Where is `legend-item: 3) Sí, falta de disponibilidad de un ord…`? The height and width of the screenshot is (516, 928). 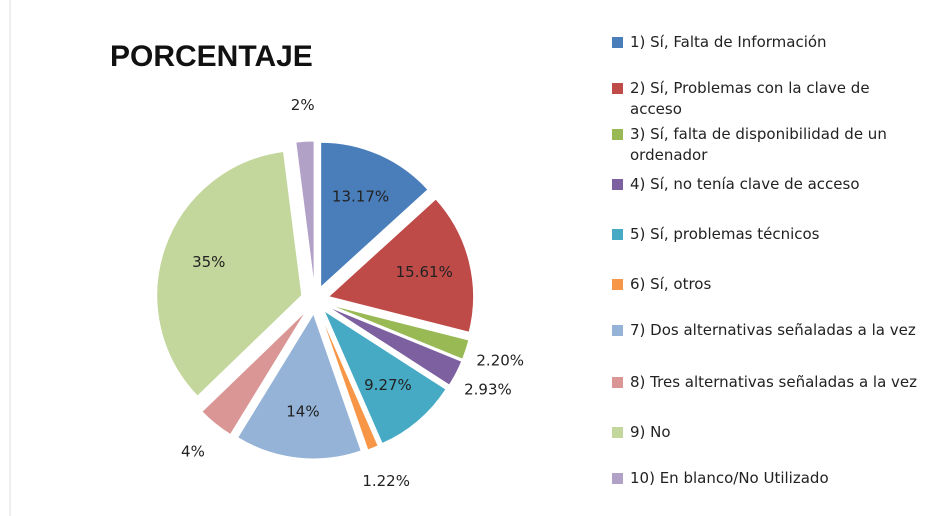 legend-item: 3) Sí, falta de disponibilidad de un ord… is located at coordinates (767, 145).